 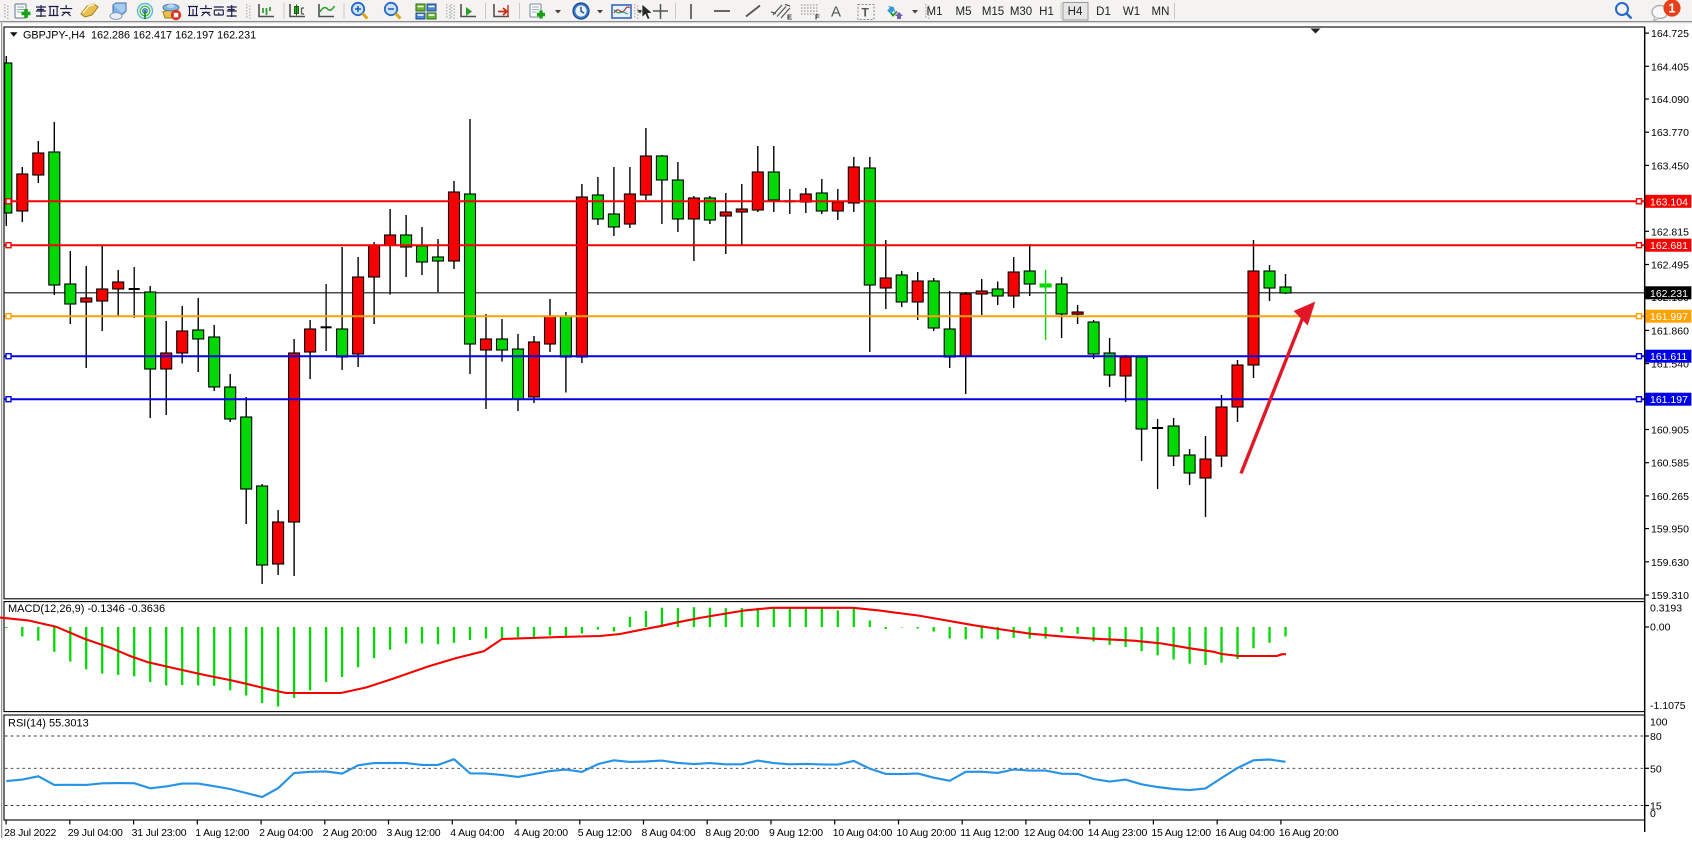 What do you see at coordinates (159, 833) in the screenshot?
I see `svg-text: 31 Jul 23:00` at bounding box center [159, 833].